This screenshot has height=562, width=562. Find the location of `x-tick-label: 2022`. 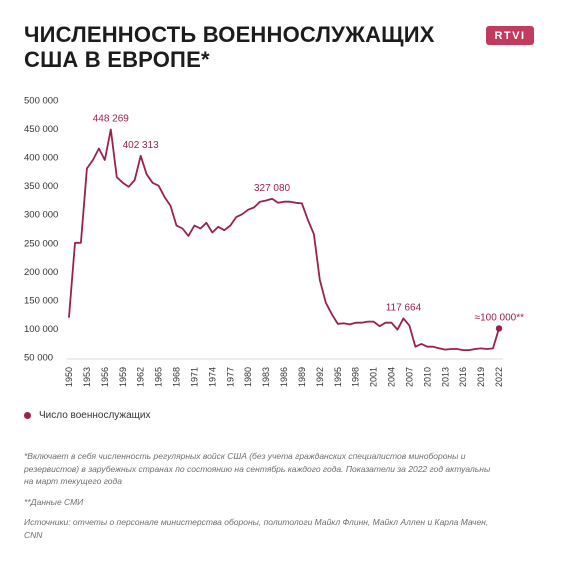

x-tick-label: 2022 is located at coordinates (499, 377).